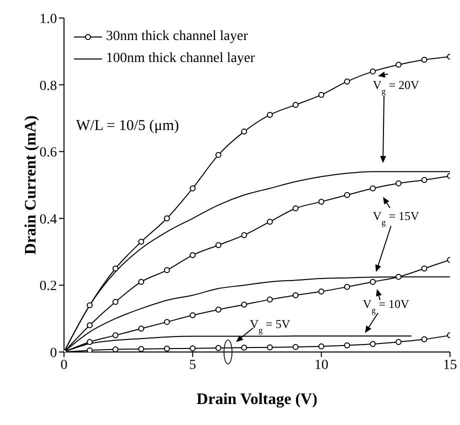 The image size is (460, 425). Describe the element at coordinates (450, 365) in the screenshot. I see `x-tick-label: 15` at that location.